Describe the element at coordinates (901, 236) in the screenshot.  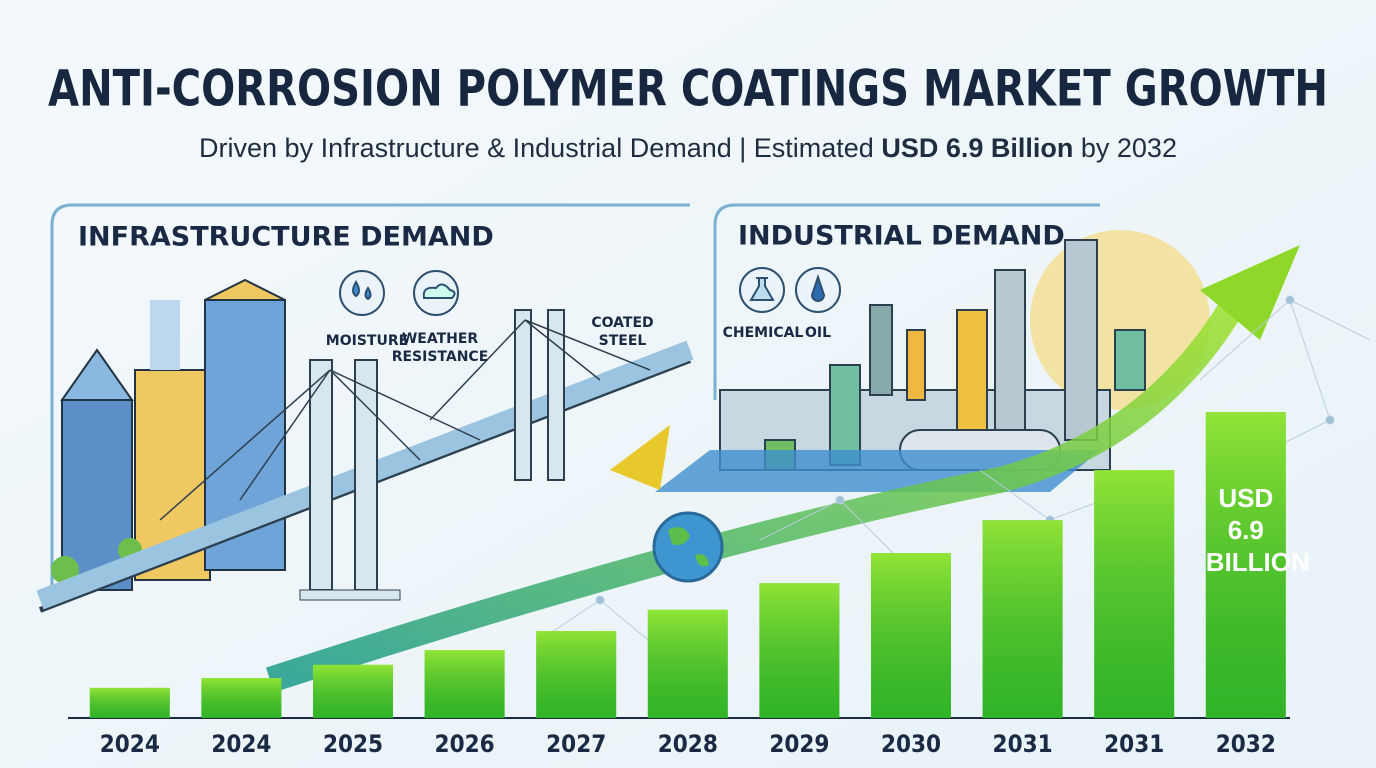
I see `panel-title: INDUSTRIAL DEMAND` at that location.